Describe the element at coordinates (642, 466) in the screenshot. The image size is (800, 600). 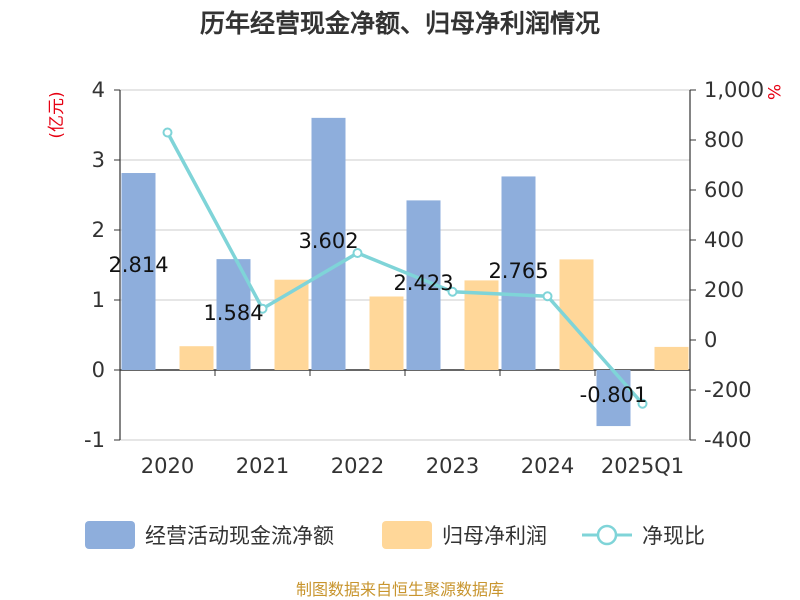
I see `category-label: 2025Q1` at that location.